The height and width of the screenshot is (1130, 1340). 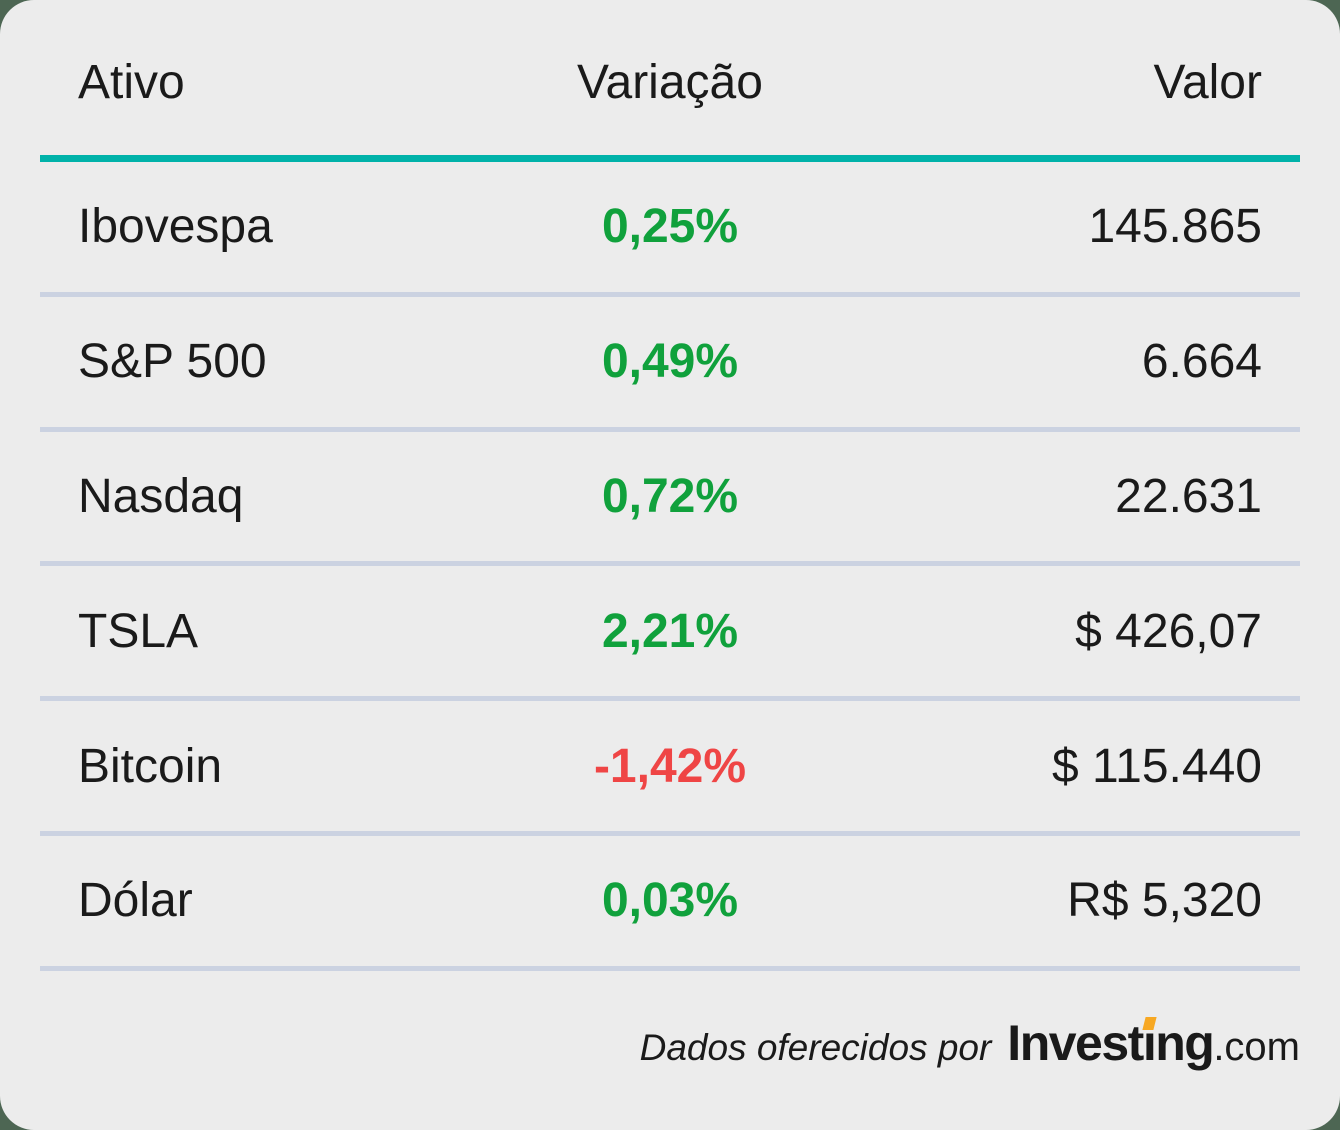 I want to click on asset-change: 0,49%, so click(x=670, y=362).